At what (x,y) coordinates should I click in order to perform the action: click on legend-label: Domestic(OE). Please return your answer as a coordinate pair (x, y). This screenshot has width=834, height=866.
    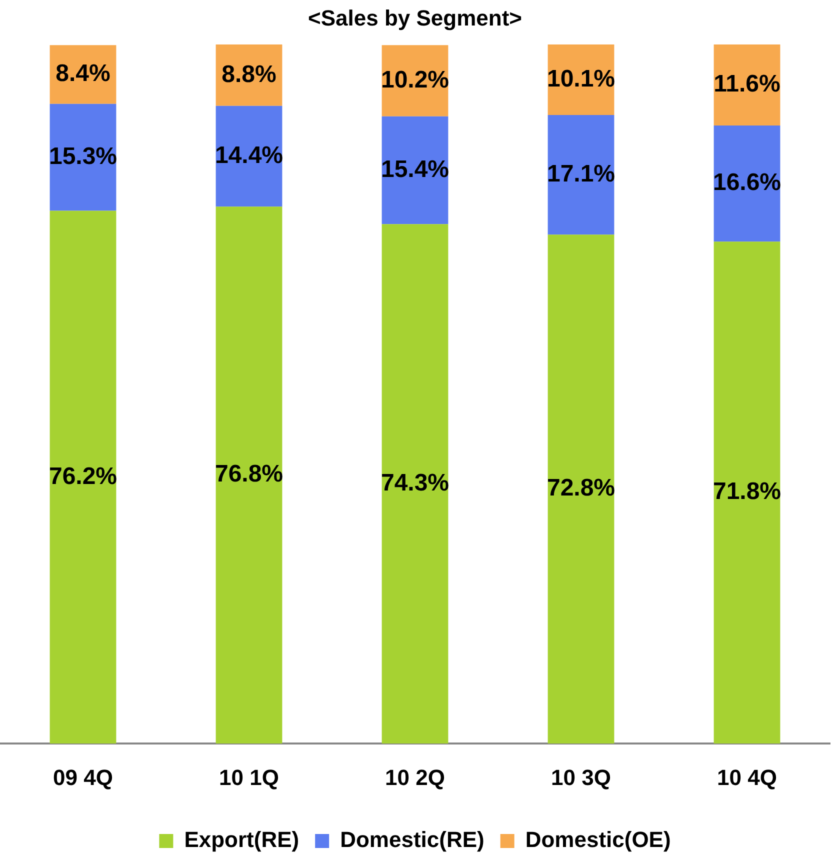
    Looking at the image, I should click on (598, 839).